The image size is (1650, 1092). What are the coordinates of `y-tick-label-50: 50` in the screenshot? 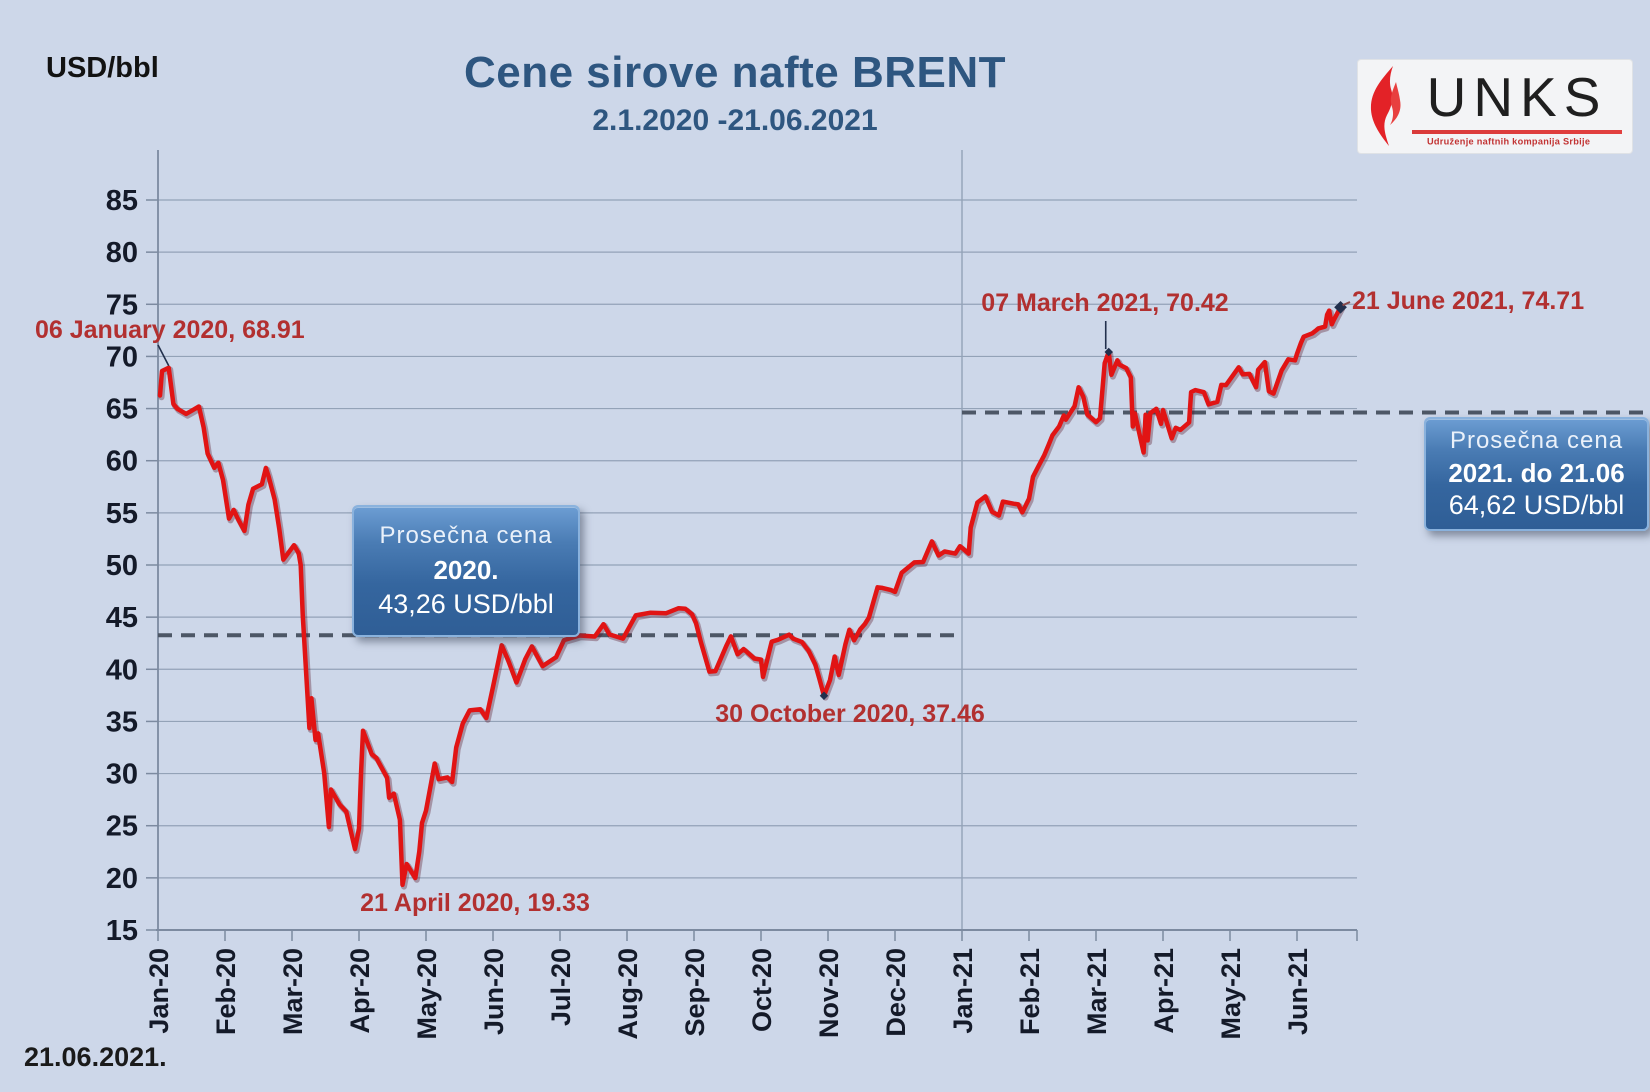 It's located at (122, 566).